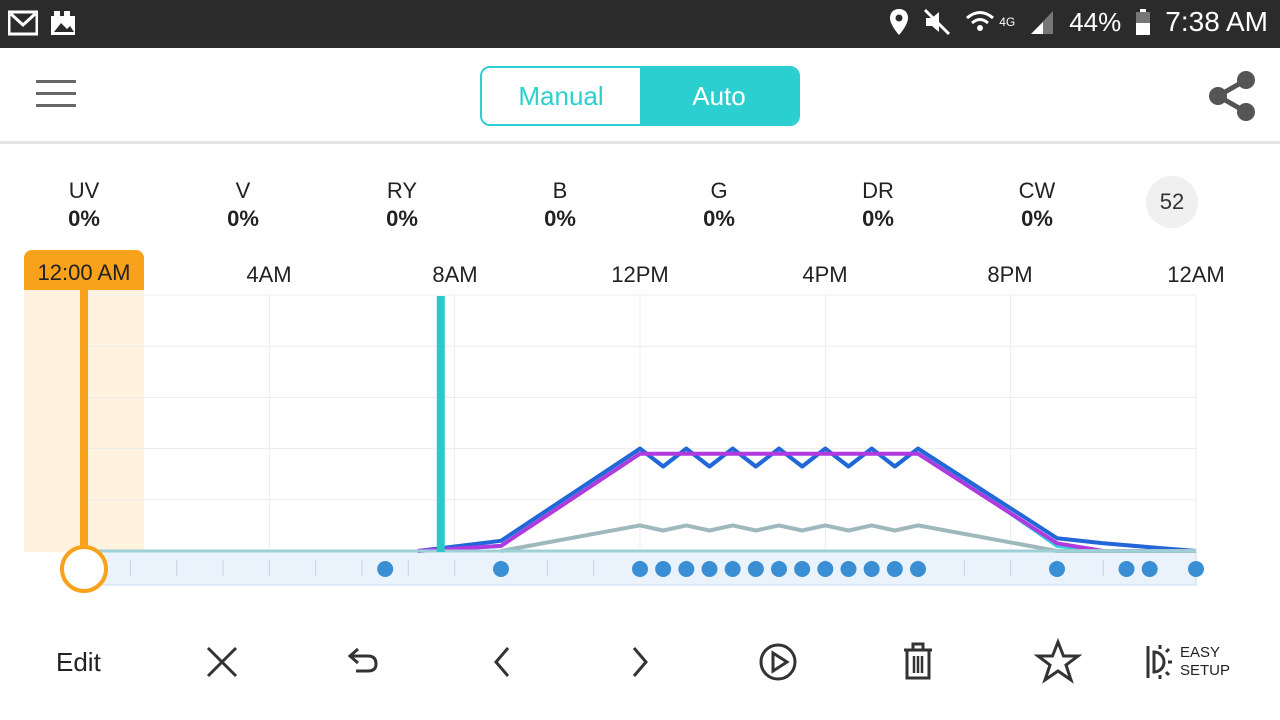 This screenshot has height=720, width=1280. What do you see at coordinates (1010, 274) in the screenshot?
I see `tick-label: 8PM` at bounding box center [1010, 274].